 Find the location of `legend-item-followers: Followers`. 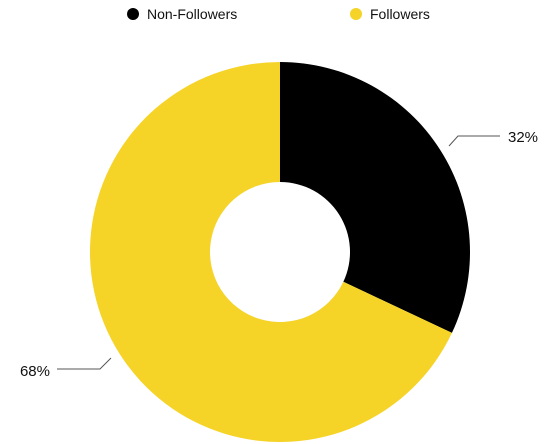

legend-item-followers: Followers is located at coordinates (390, 14).